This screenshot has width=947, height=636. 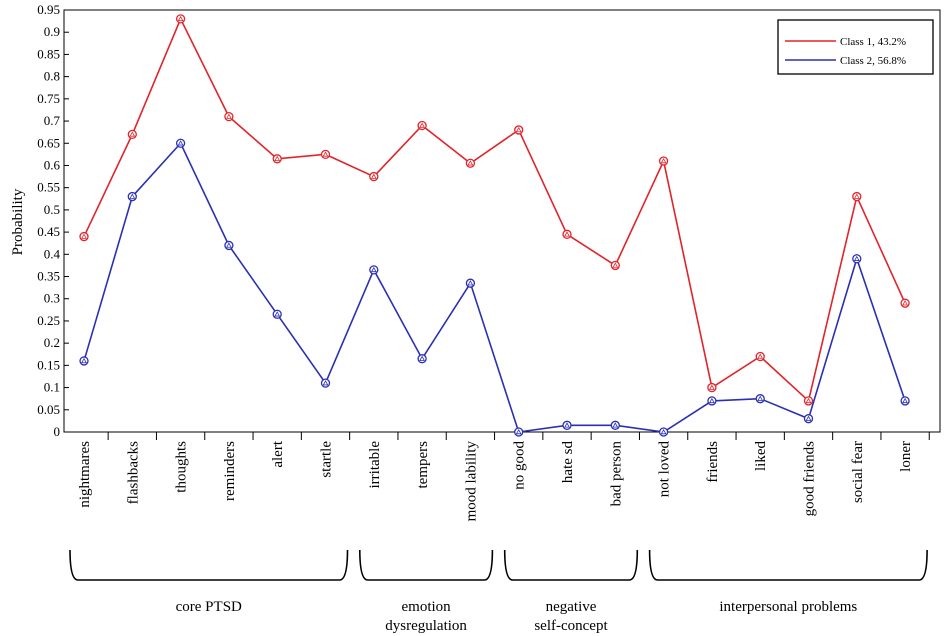 I want to click on y-tick-label: 0.2, so click(x=52, y=342).